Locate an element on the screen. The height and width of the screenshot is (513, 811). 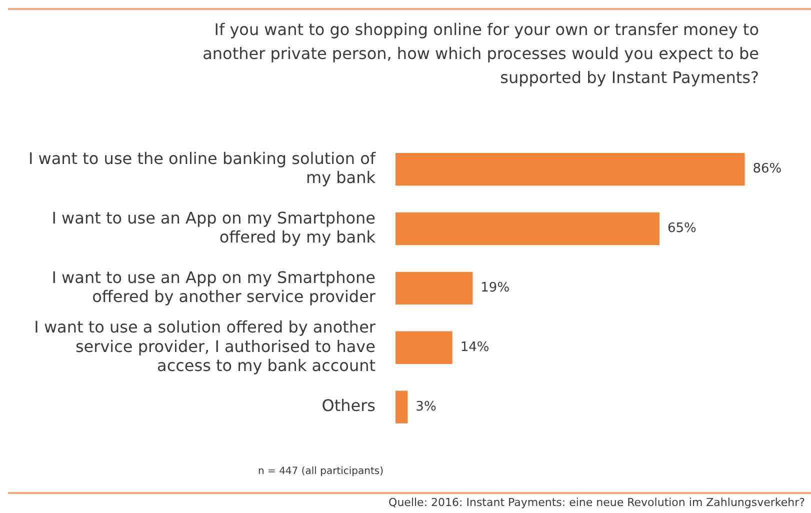
data-label: 3% is located at coordinates (426, 406).